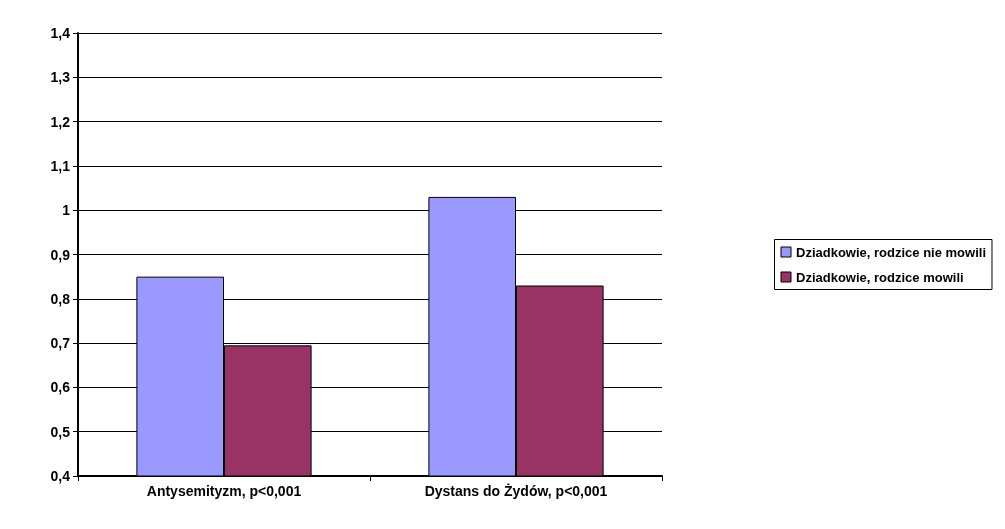 This screenshot has width=1005, height=529. I want to click on y-tick-label: 0,6, so click(60, 387).